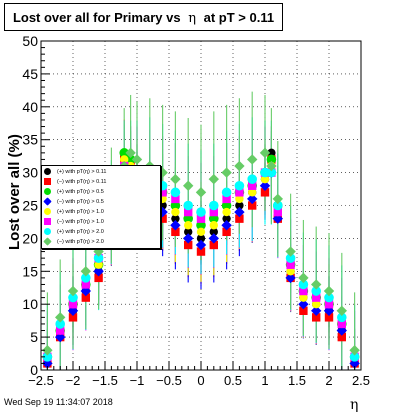  What do you see at coordinates (82, 182) in the screenshot?
I see `legend-label: (−) with pT(η) > 0.11` at bounding box center [82, 182].